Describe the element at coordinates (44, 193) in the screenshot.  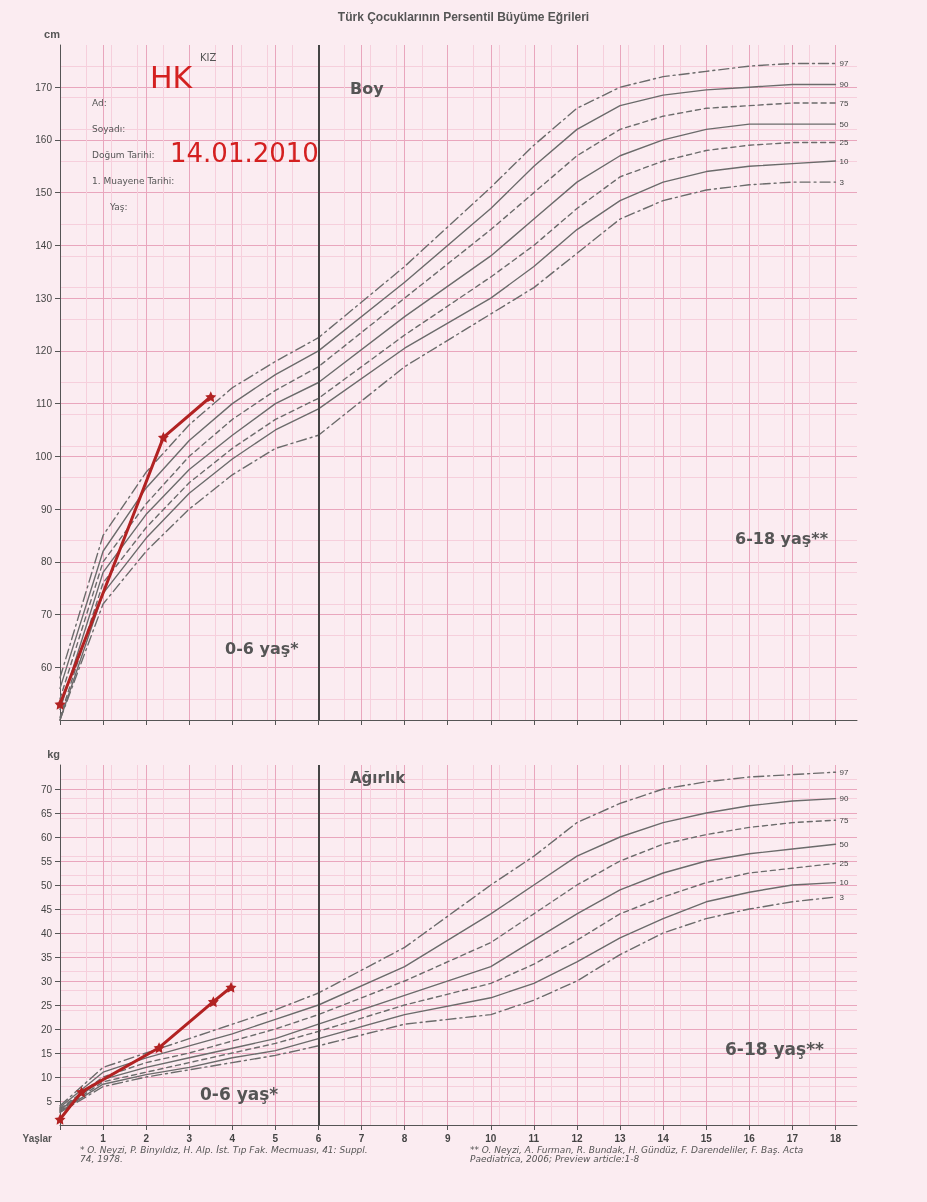
I see `y-tick-label: 150` at that location.